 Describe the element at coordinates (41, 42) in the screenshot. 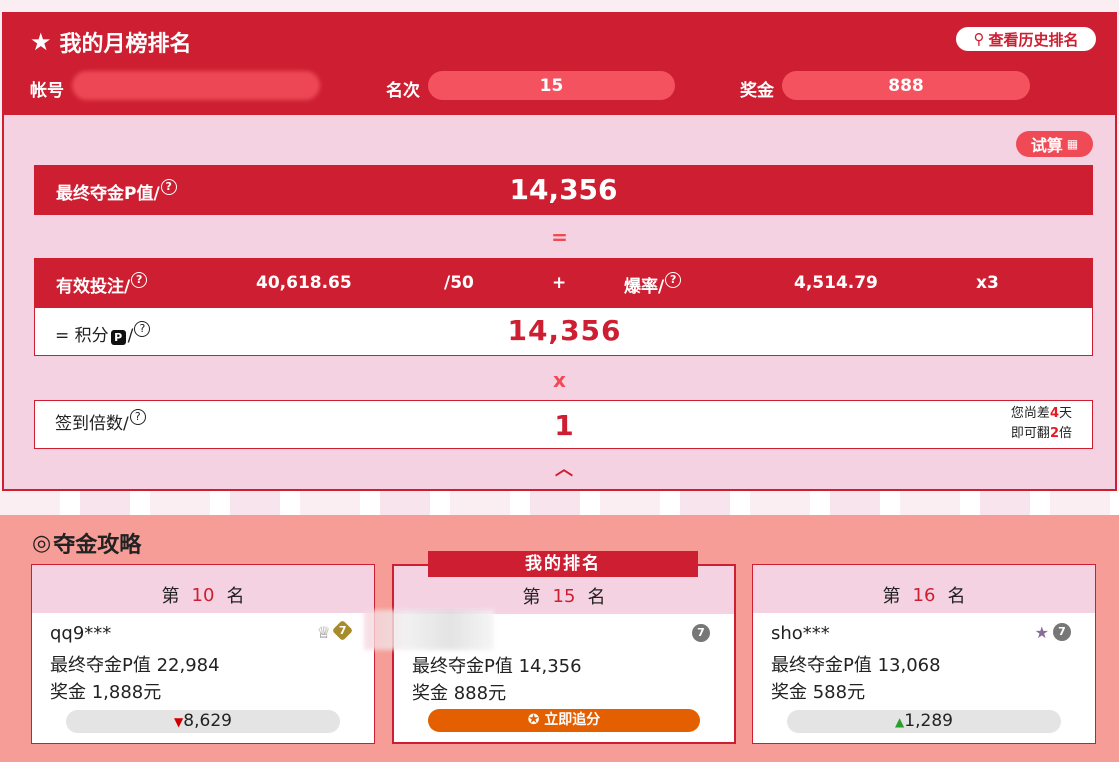

I see `star-icon: ★` at that location.